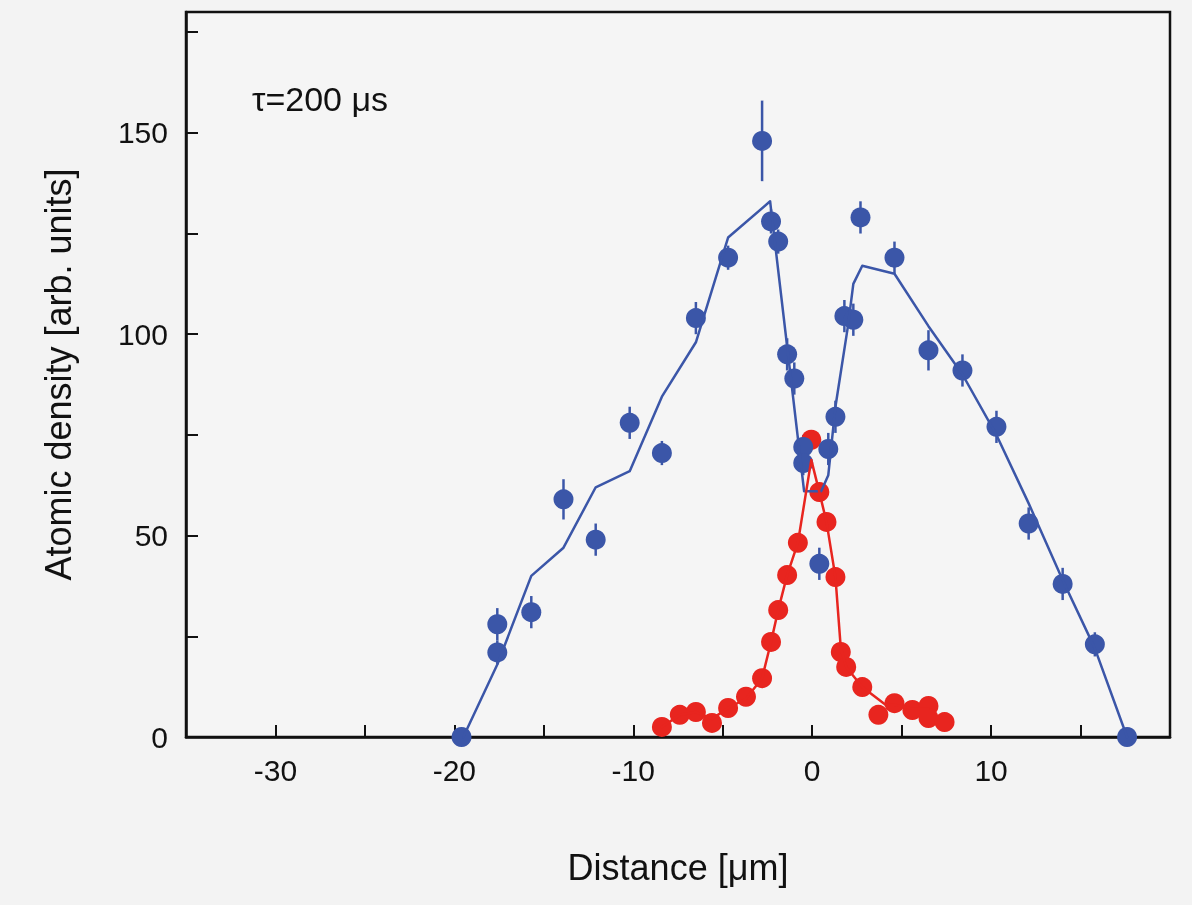 The image size is (1192, 905). I want to click on x-tick-label: -30, so click(275, 770).